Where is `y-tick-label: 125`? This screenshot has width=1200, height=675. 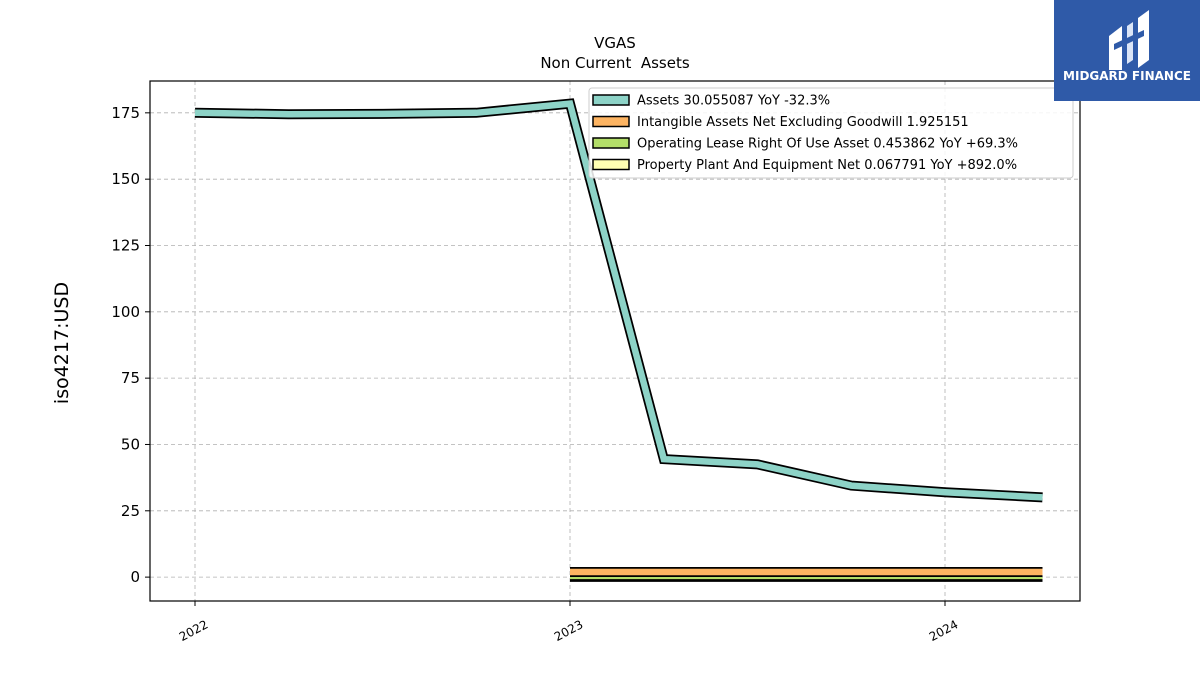 y-tick-label: 125 is located at coordinates (125, 245).